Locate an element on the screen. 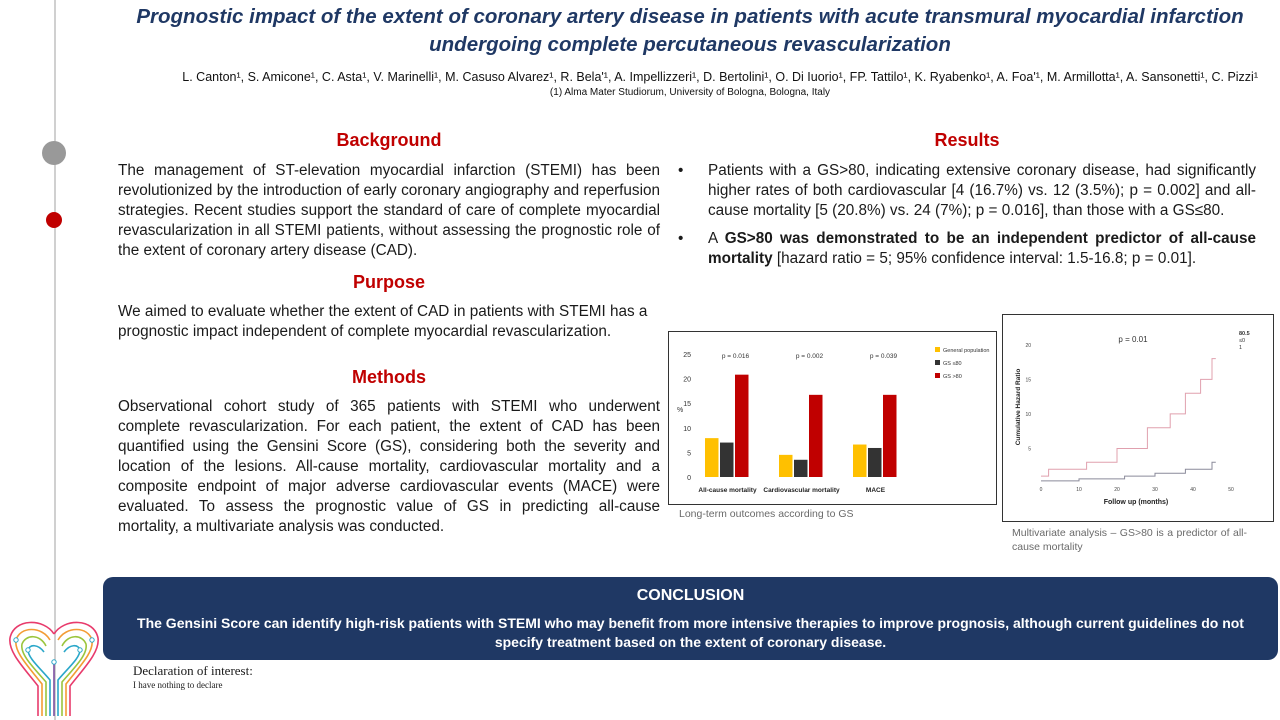  gray-dot-marker is located at coordinates (54, 153).